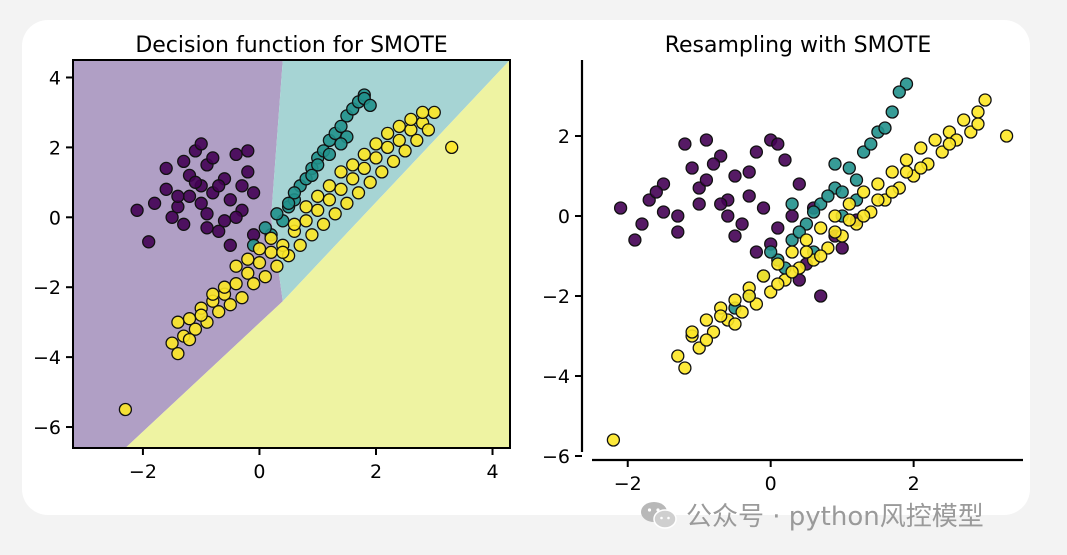 The height and width of the screenshot is (555, 1067). What do you see at coordinates (812, 514) in the screenshot?
I see `watermark: 公众号 · python风控模型` at bounding box center [812, 514].